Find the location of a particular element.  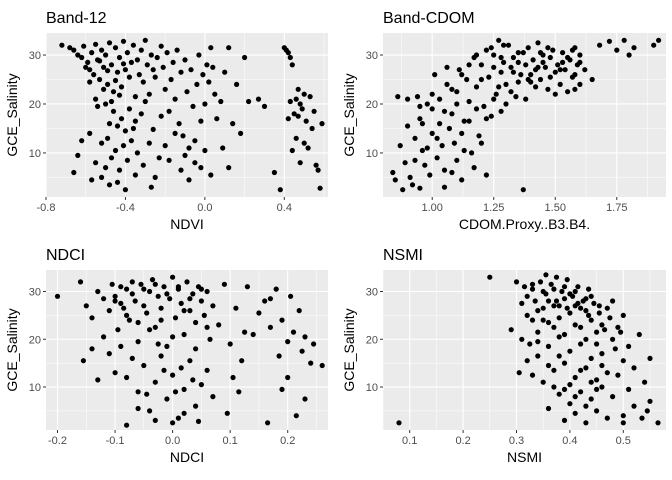

x-axis-title: NDVI is located at coordinates (186, 224).